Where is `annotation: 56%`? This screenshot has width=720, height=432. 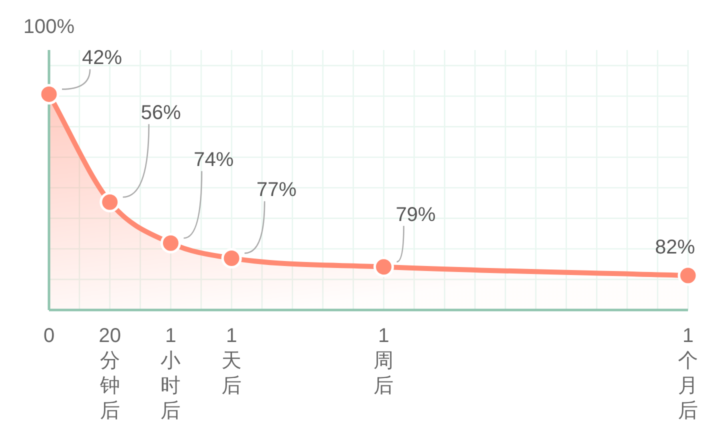 annotation: 56% is located at coordinates (161, 113).